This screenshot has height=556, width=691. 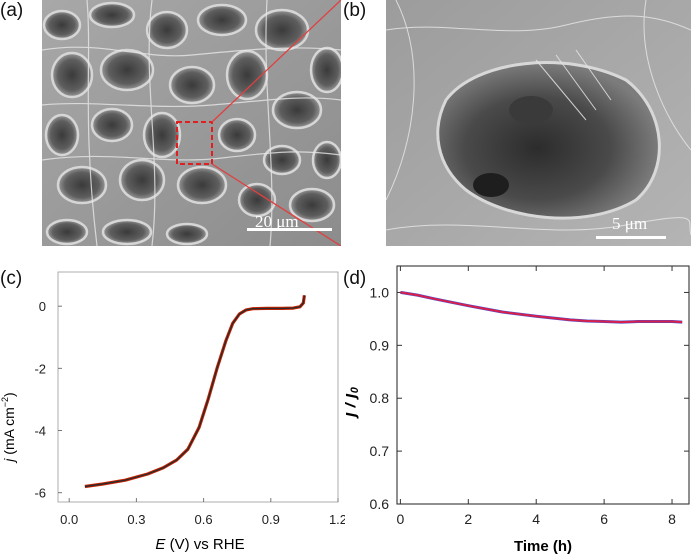 What do you see at coordinates (69, 519) in the screenshot?
I see `x-tick-label-c: 0.0` at bounding box center [69, 519].